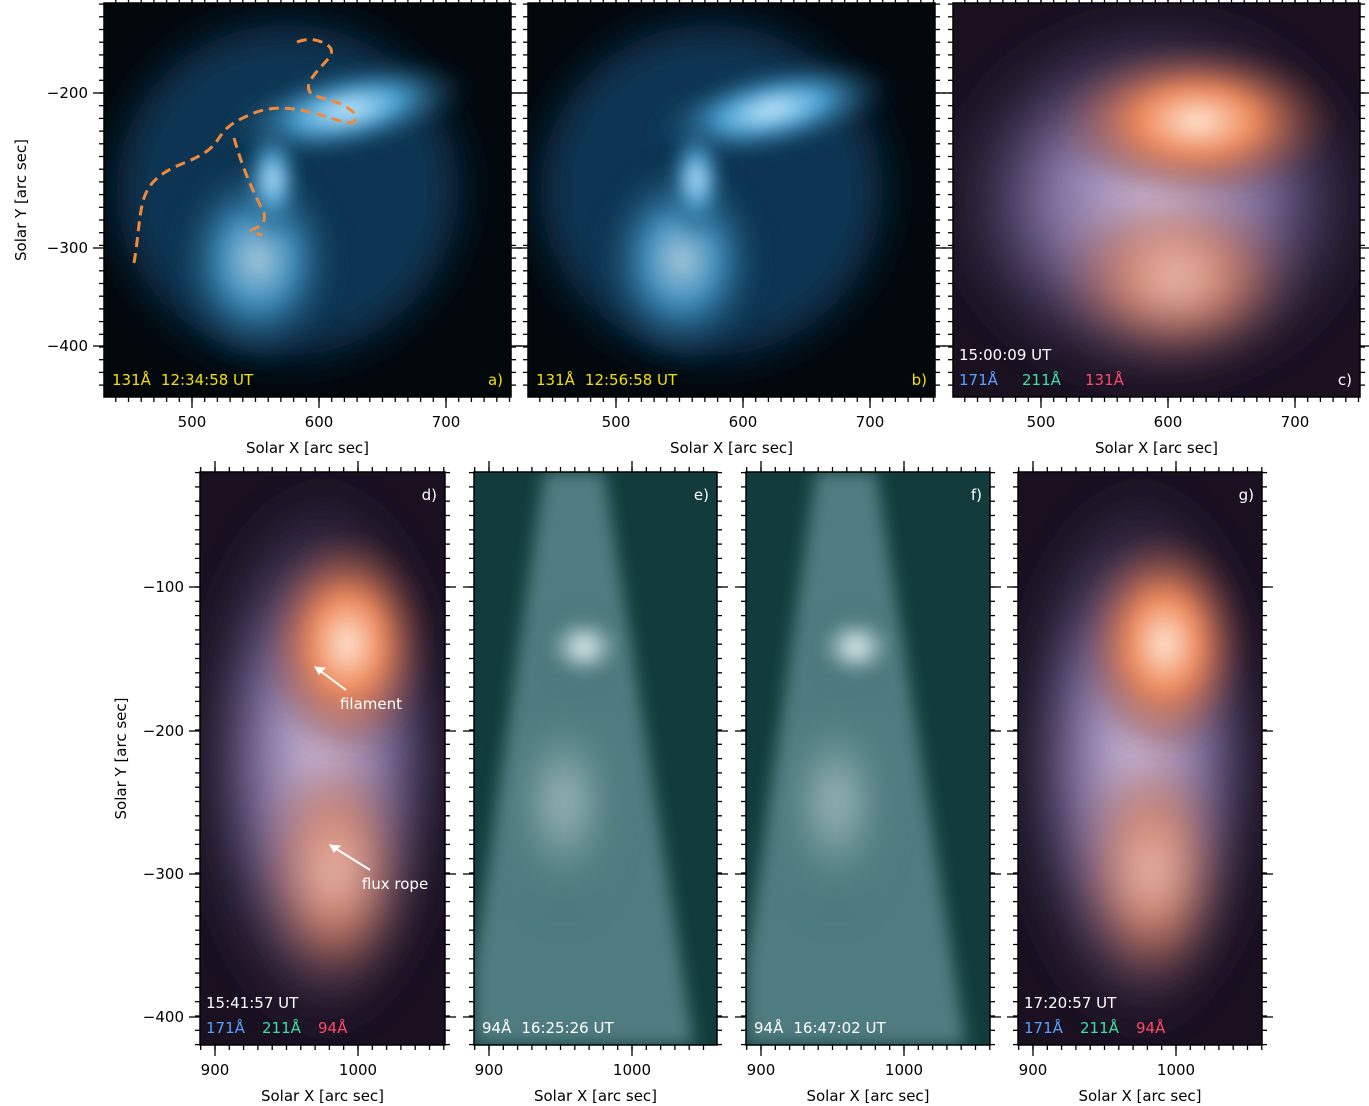 Image resolution: width=1369 pixels, height=1106 pixels. I want to click on time: 12:56:58 UT, so click(631, 380).